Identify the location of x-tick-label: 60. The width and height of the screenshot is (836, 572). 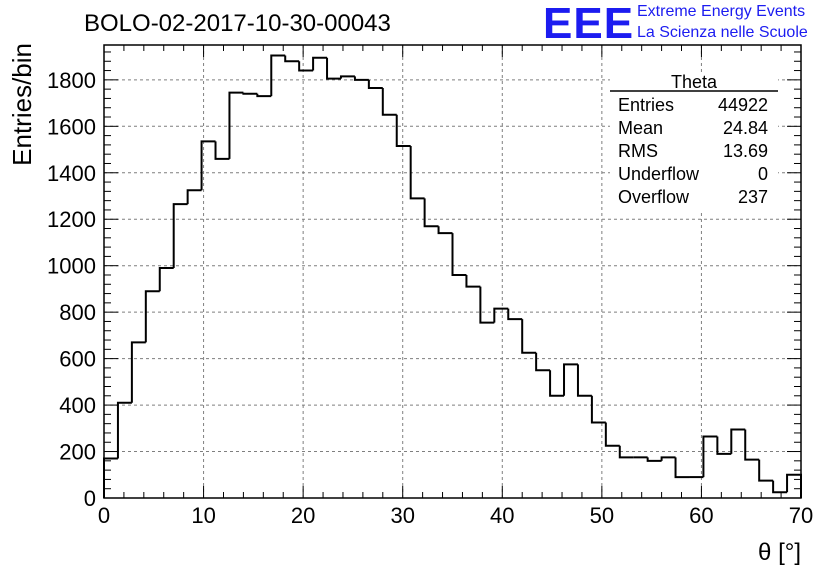
(701, 515).